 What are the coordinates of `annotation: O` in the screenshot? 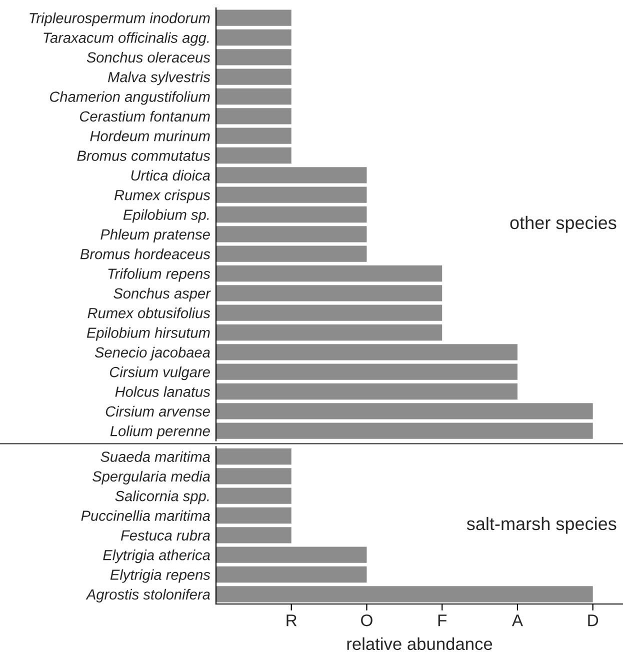 It's located at (366, 620).